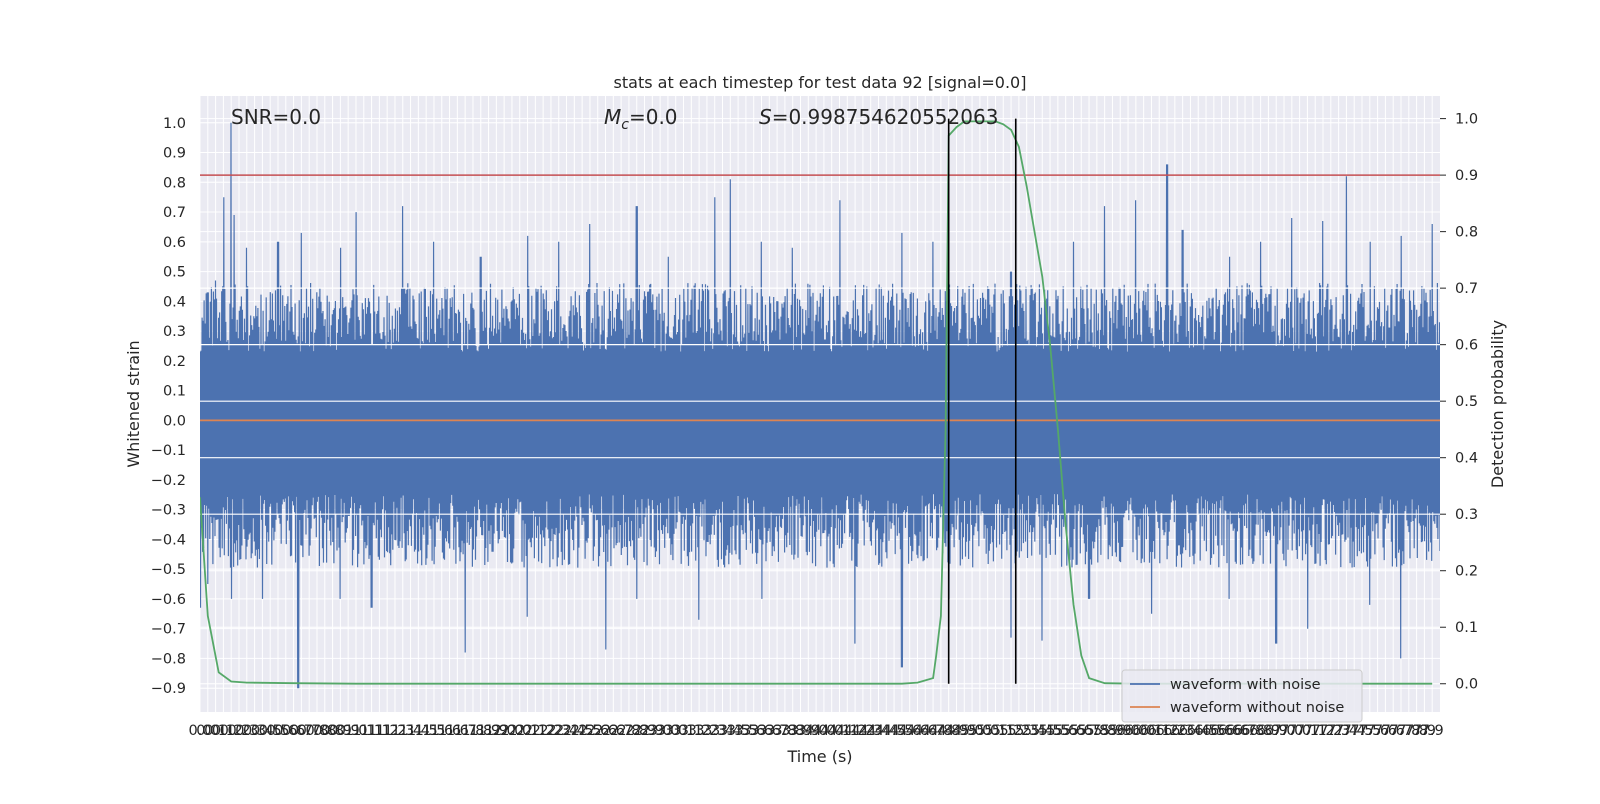 This screenshot has width=1600, height=804. Describe the element at coordinates (878, 117) in the screenshot. I see `annotation-s: S=0.998754620552063` at that location.